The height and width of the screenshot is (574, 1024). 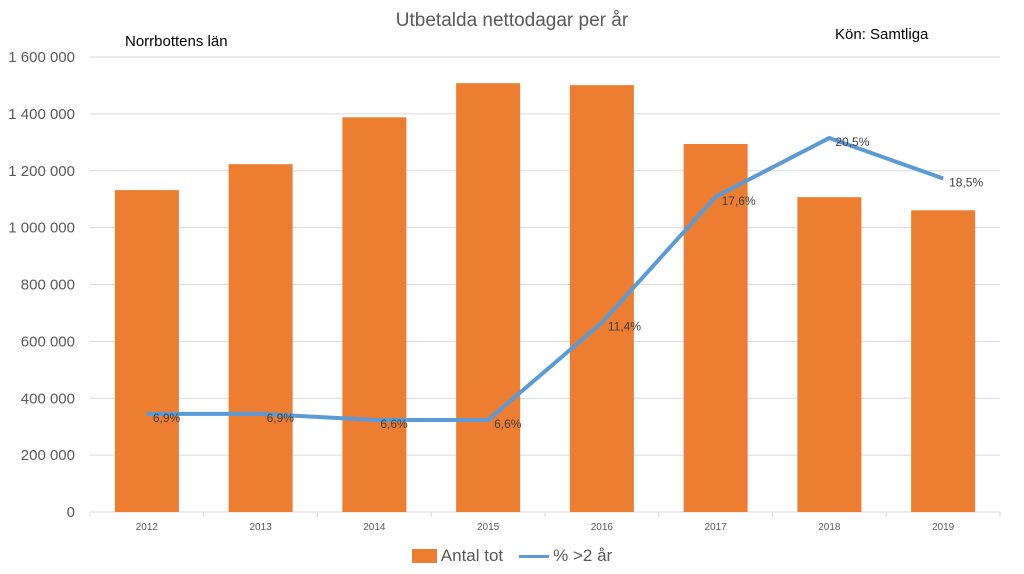 I want to click on y-tick-label: 400 000, so click(x=48, y=398).